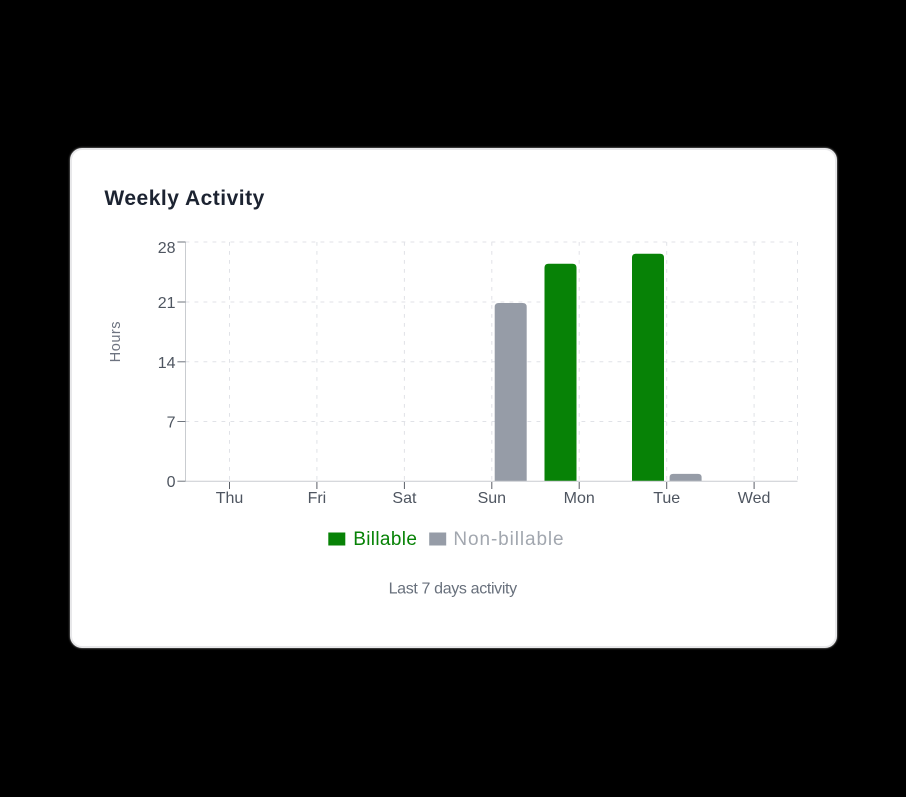  Describe the element at coordinates (171, 423) in the screenshot. I see `svg-text: 7` at that location.